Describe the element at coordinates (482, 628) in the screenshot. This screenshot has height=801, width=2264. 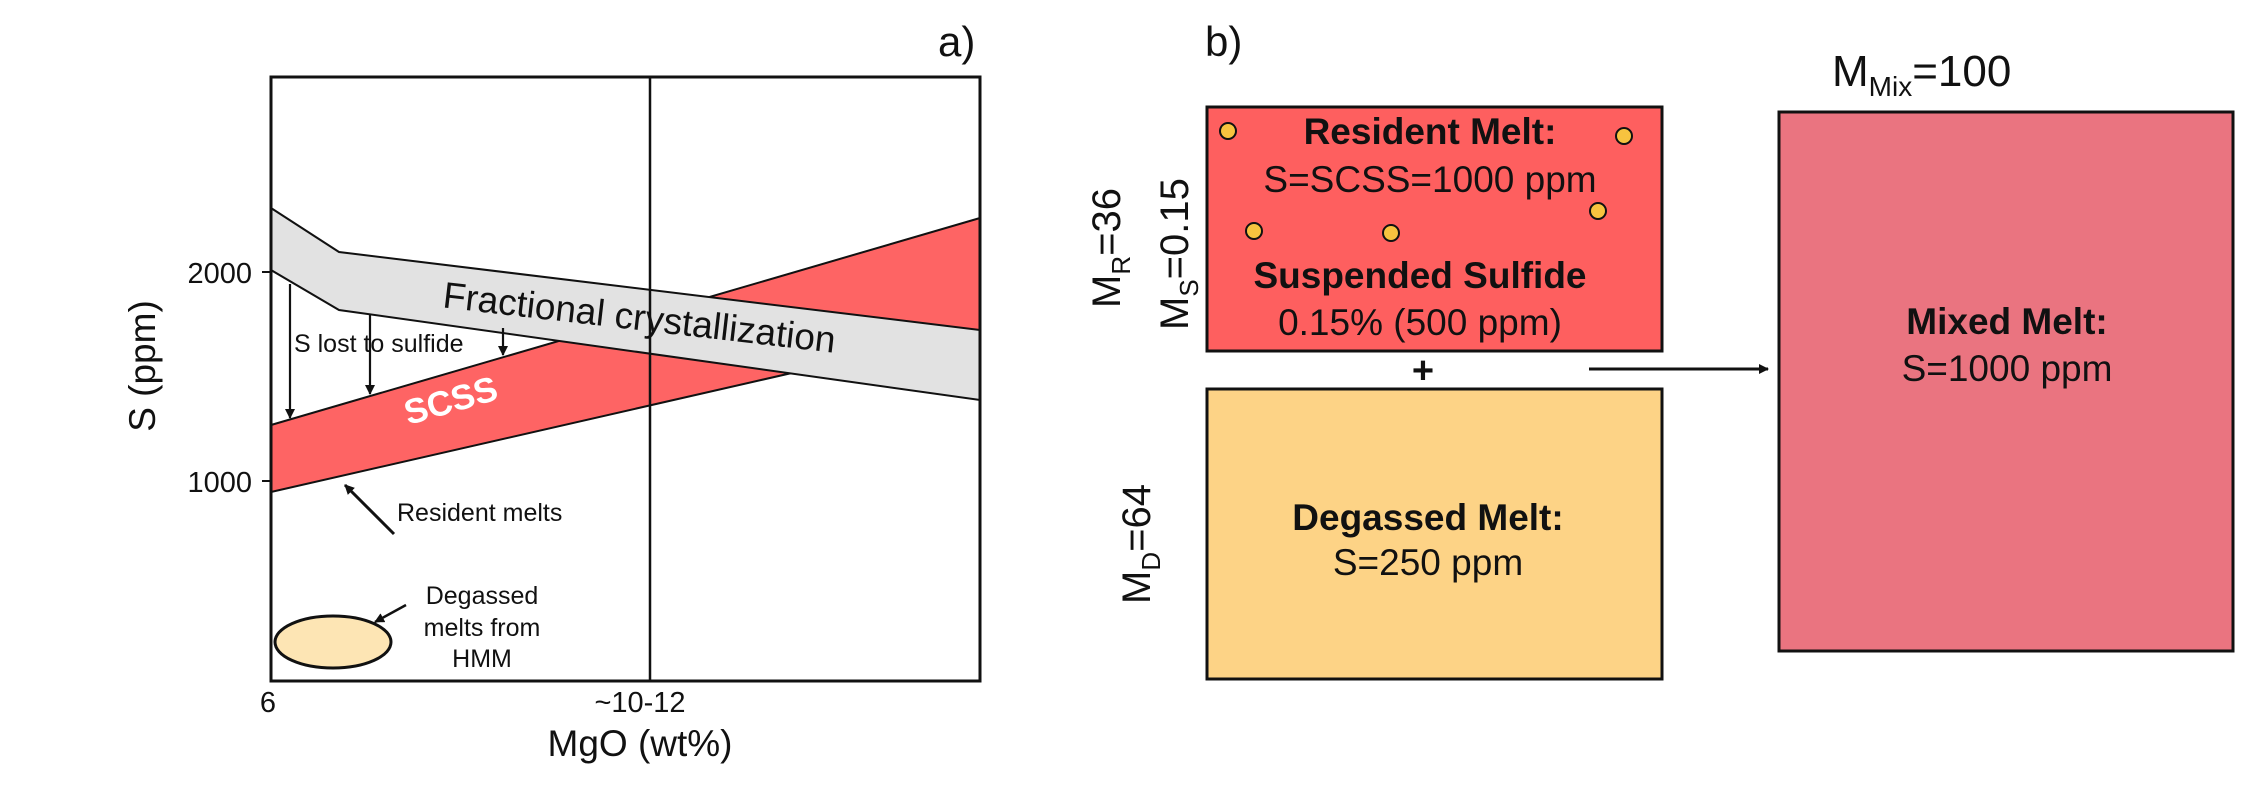
I see `degassed-label-line-2: melts from` at that location.